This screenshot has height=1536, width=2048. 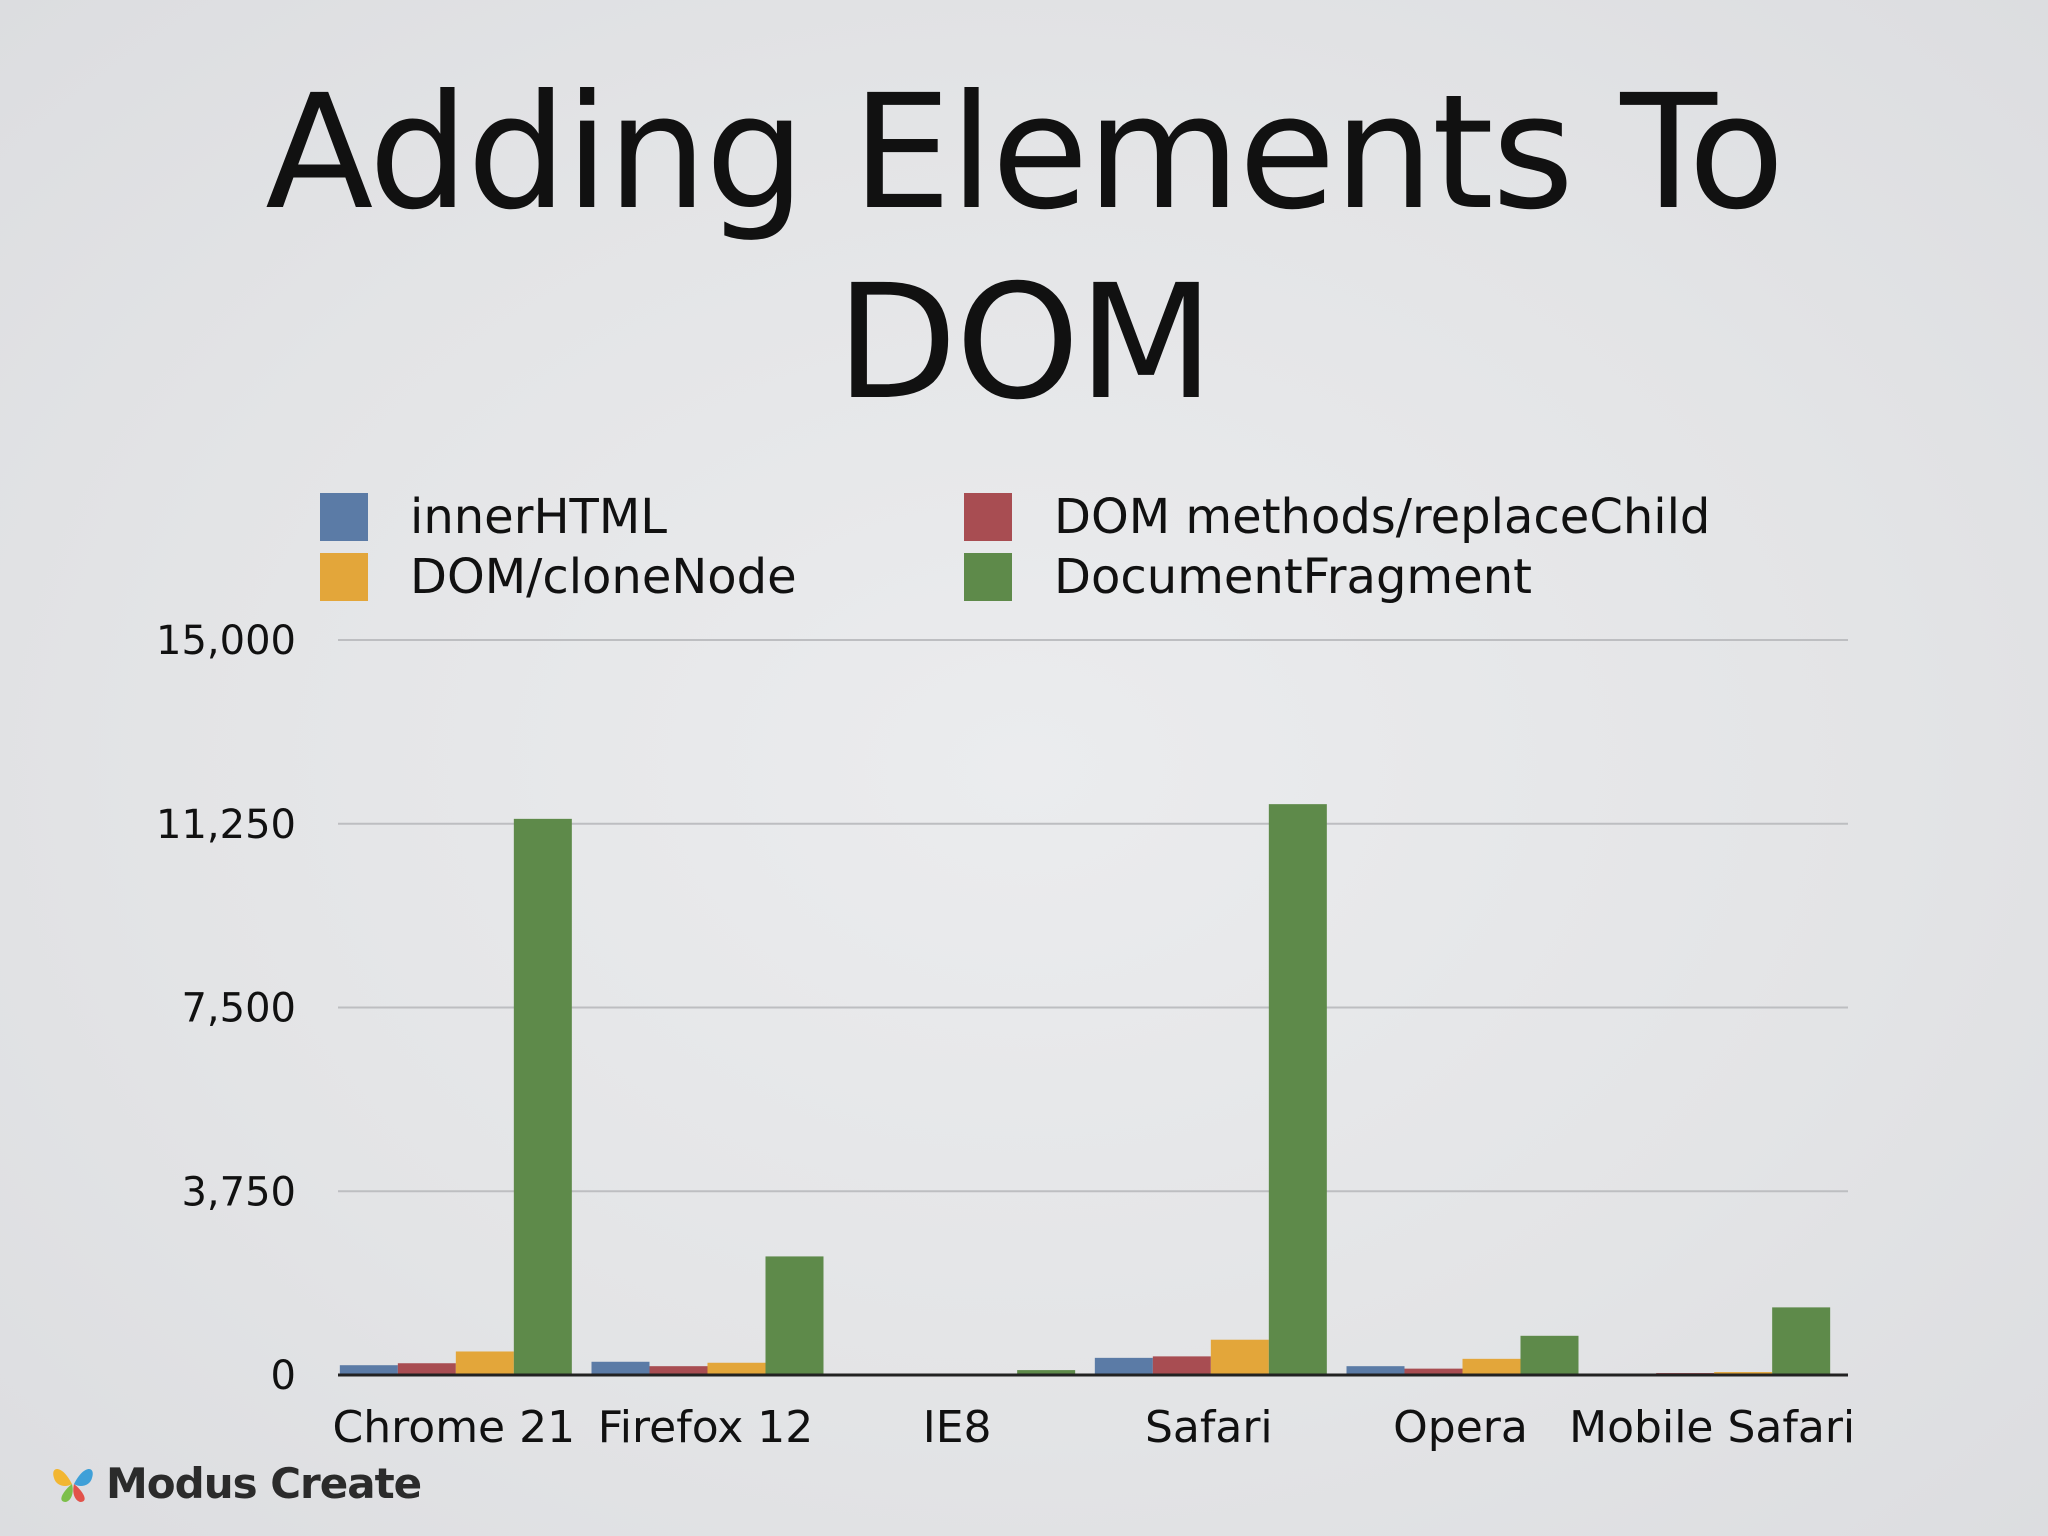 What do you see at coordinates (1382, 517) in the screenshot?
I see `legend-label-dom-methods-replacechild: DOM methods/replaceChild` at bounding box center [1382, 517].